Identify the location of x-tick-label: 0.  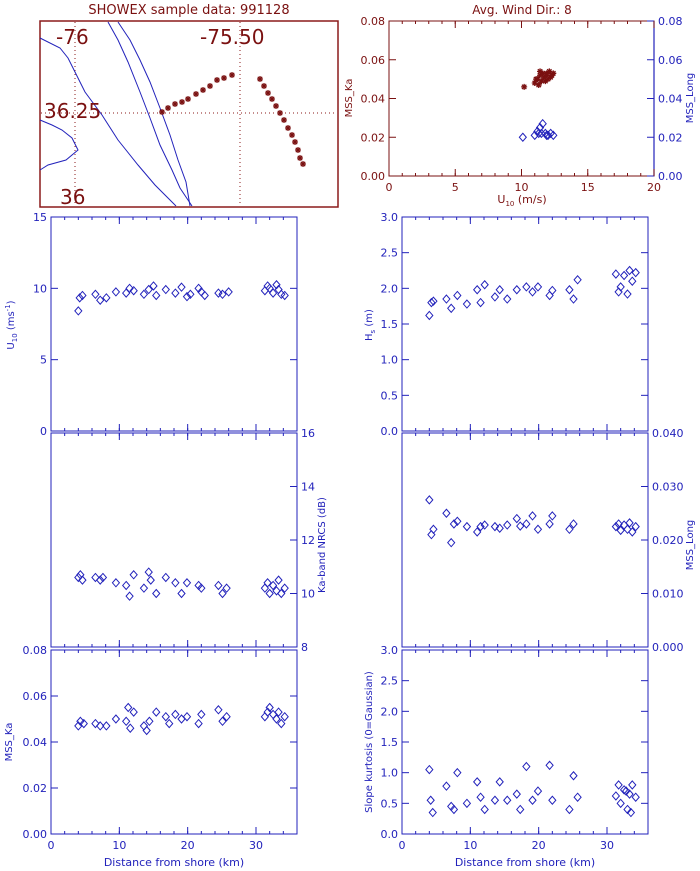
(389, 187).